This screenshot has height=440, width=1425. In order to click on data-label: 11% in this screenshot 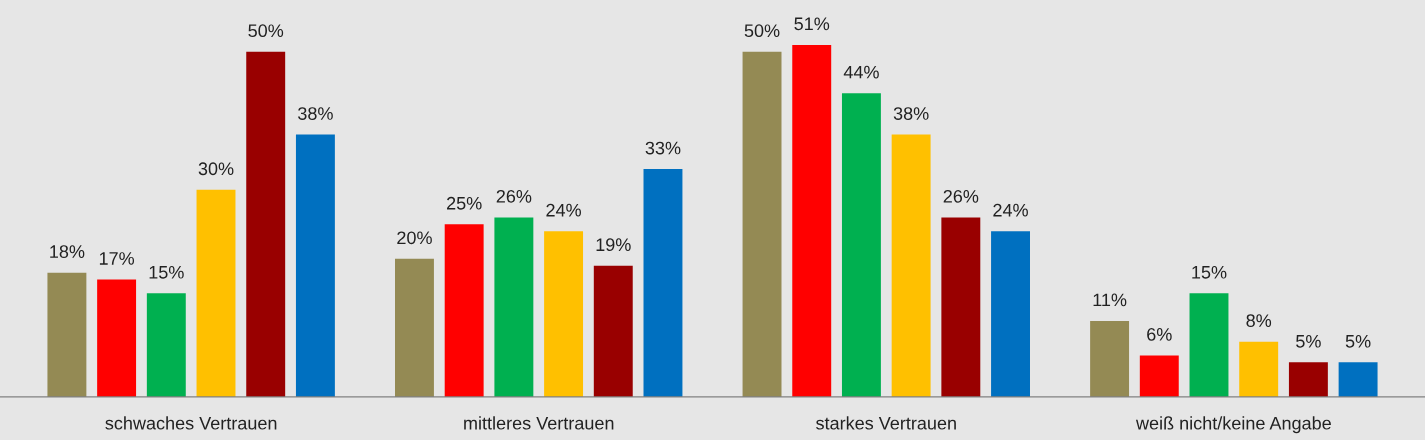, I will do `click(1110, 300)`.